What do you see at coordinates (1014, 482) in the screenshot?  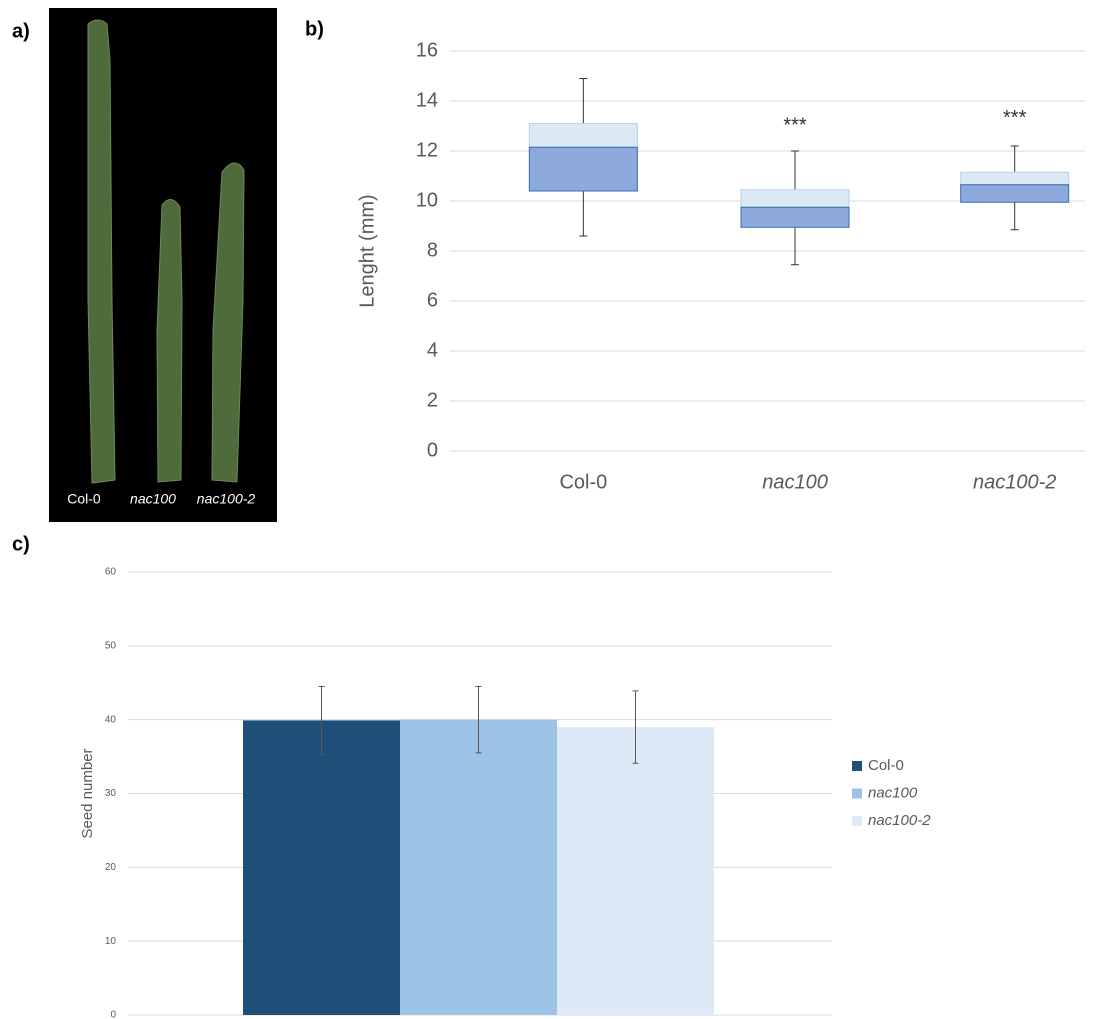 I see `x-tick-label: nac100-2` at bounding box center [1014, 482].